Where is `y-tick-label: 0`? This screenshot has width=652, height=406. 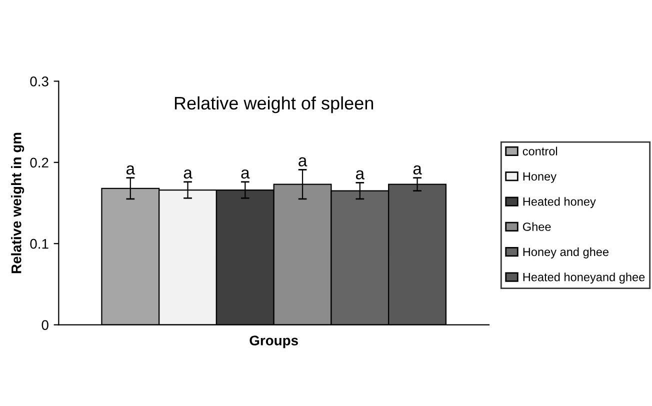
y-tick-label: 0 is located at coordinates (45, 325).